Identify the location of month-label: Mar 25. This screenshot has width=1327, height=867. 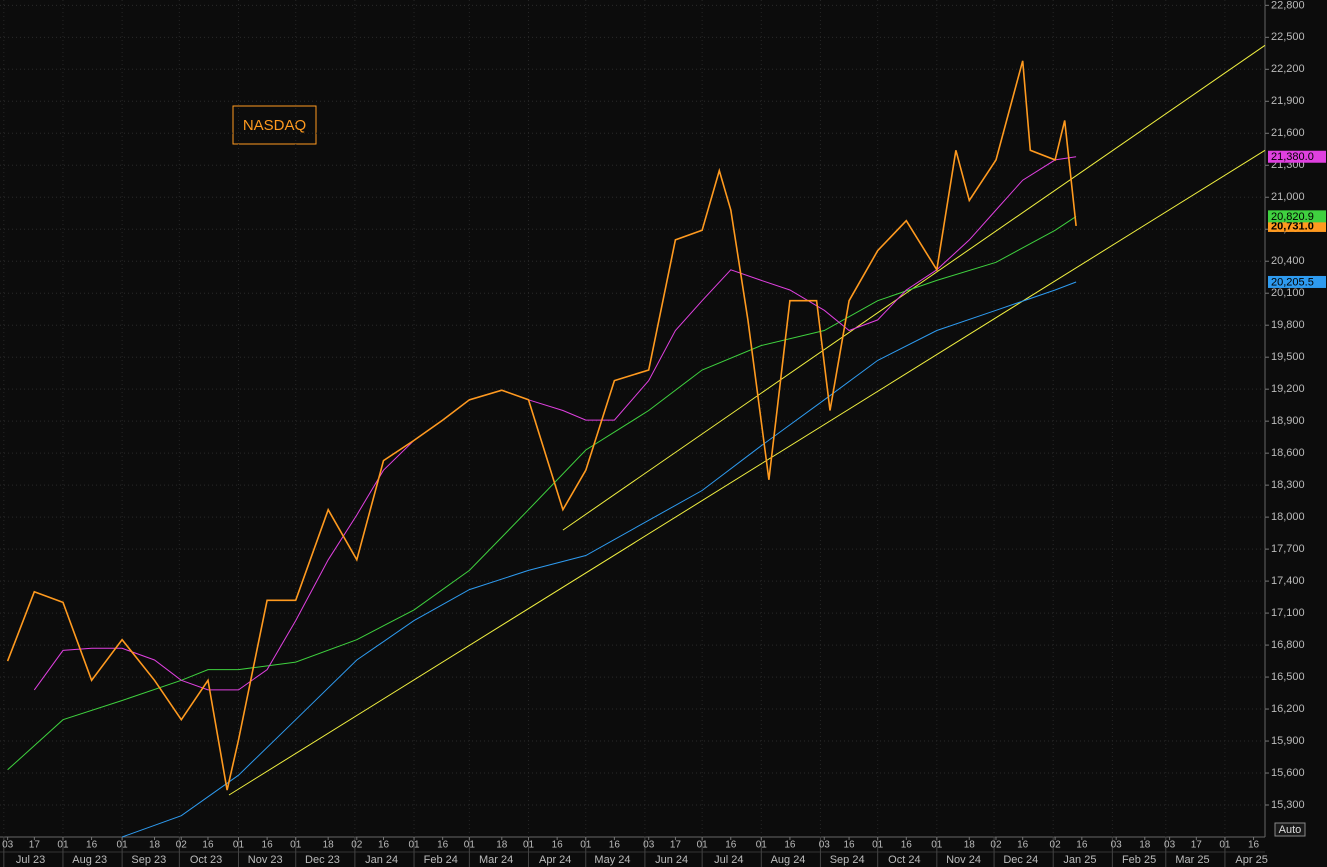
(1192, 860).